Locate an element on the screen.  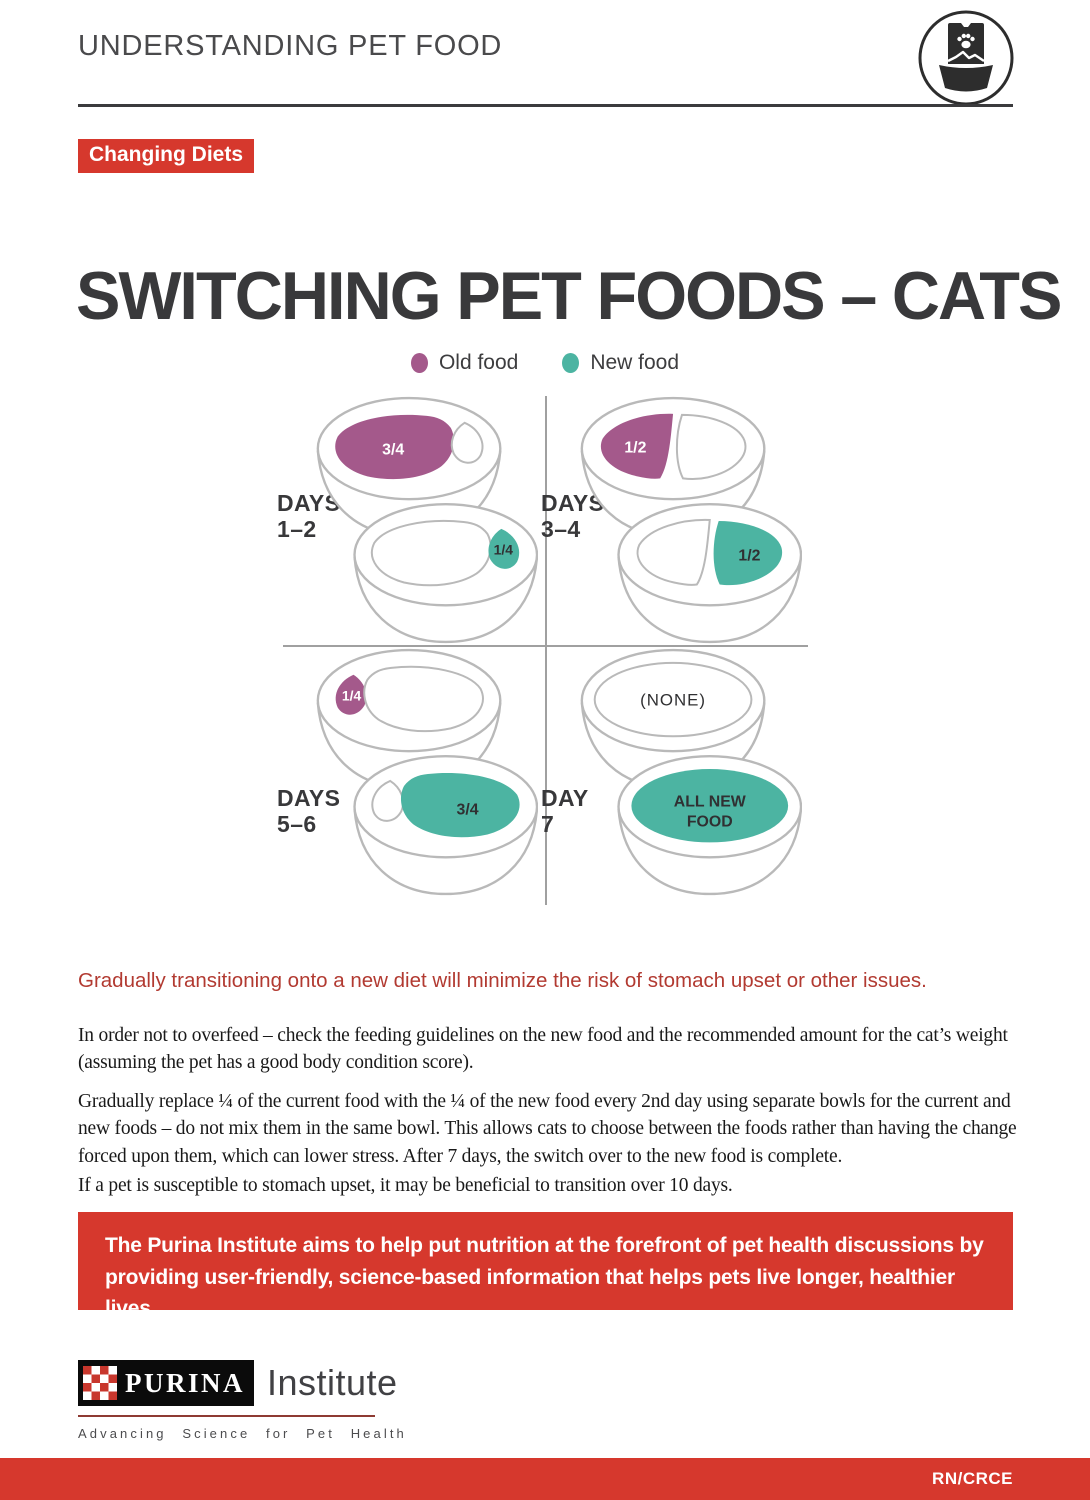
old-food-bowl: 3/4 is located at coordinates (409, 467).